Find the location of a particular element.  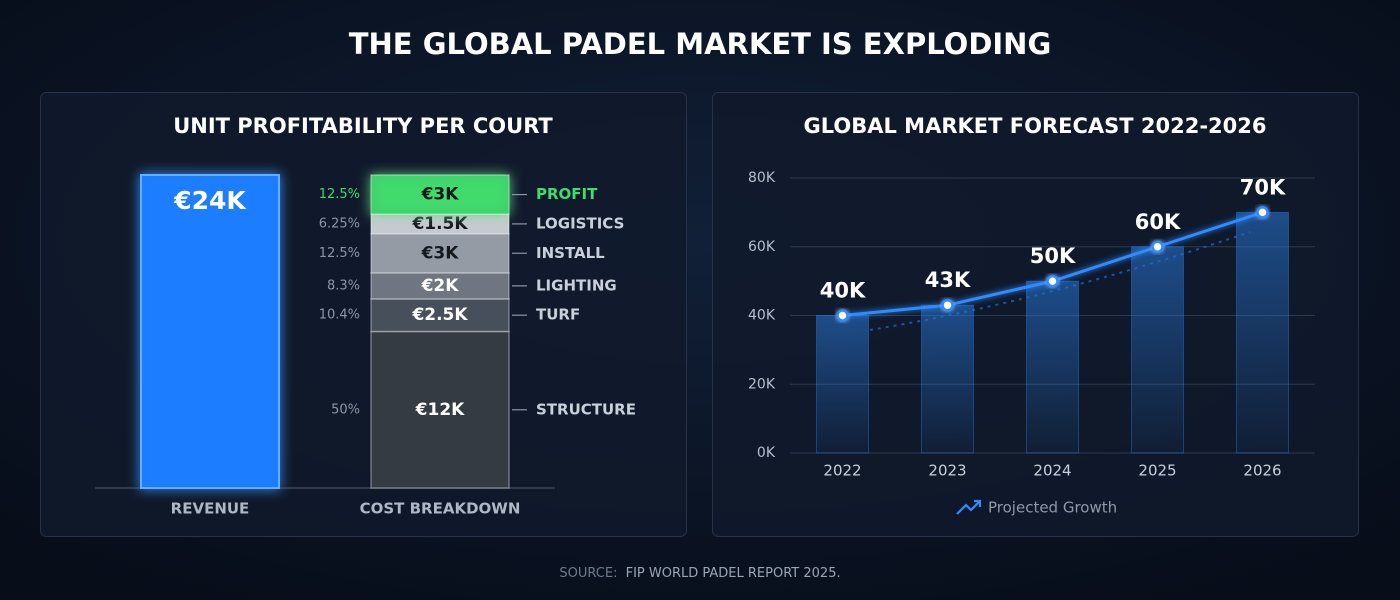

value-label: €12K is located at coordinates (440, 410).